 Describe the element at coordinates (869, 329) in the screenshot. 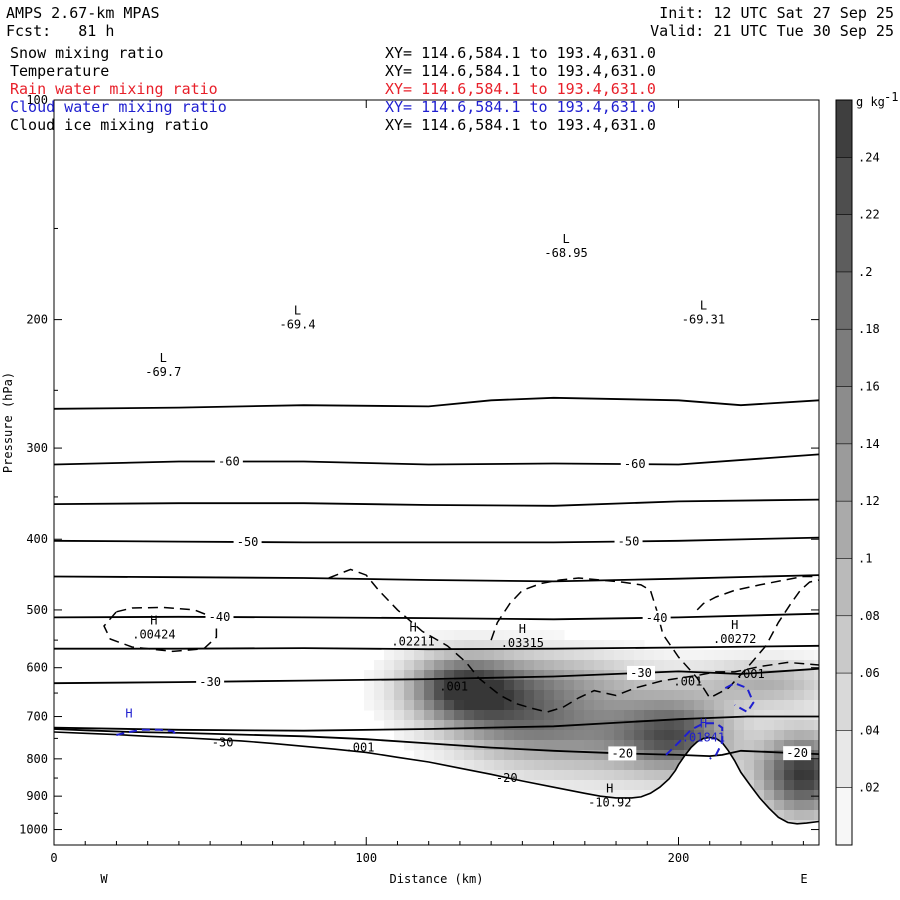

I see `colorbar-label: .18` at that location.